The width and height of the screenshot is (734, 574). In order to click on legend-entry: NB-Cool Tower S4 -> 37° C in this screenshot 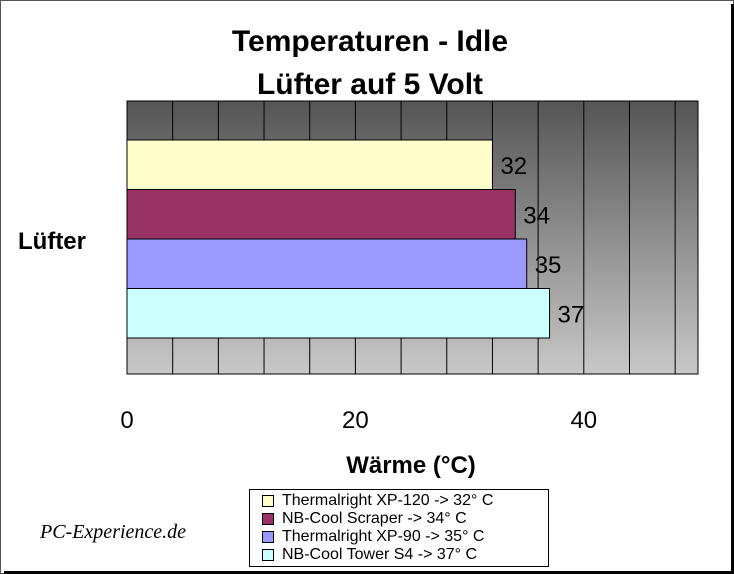, I will do `click(405, 555)`.